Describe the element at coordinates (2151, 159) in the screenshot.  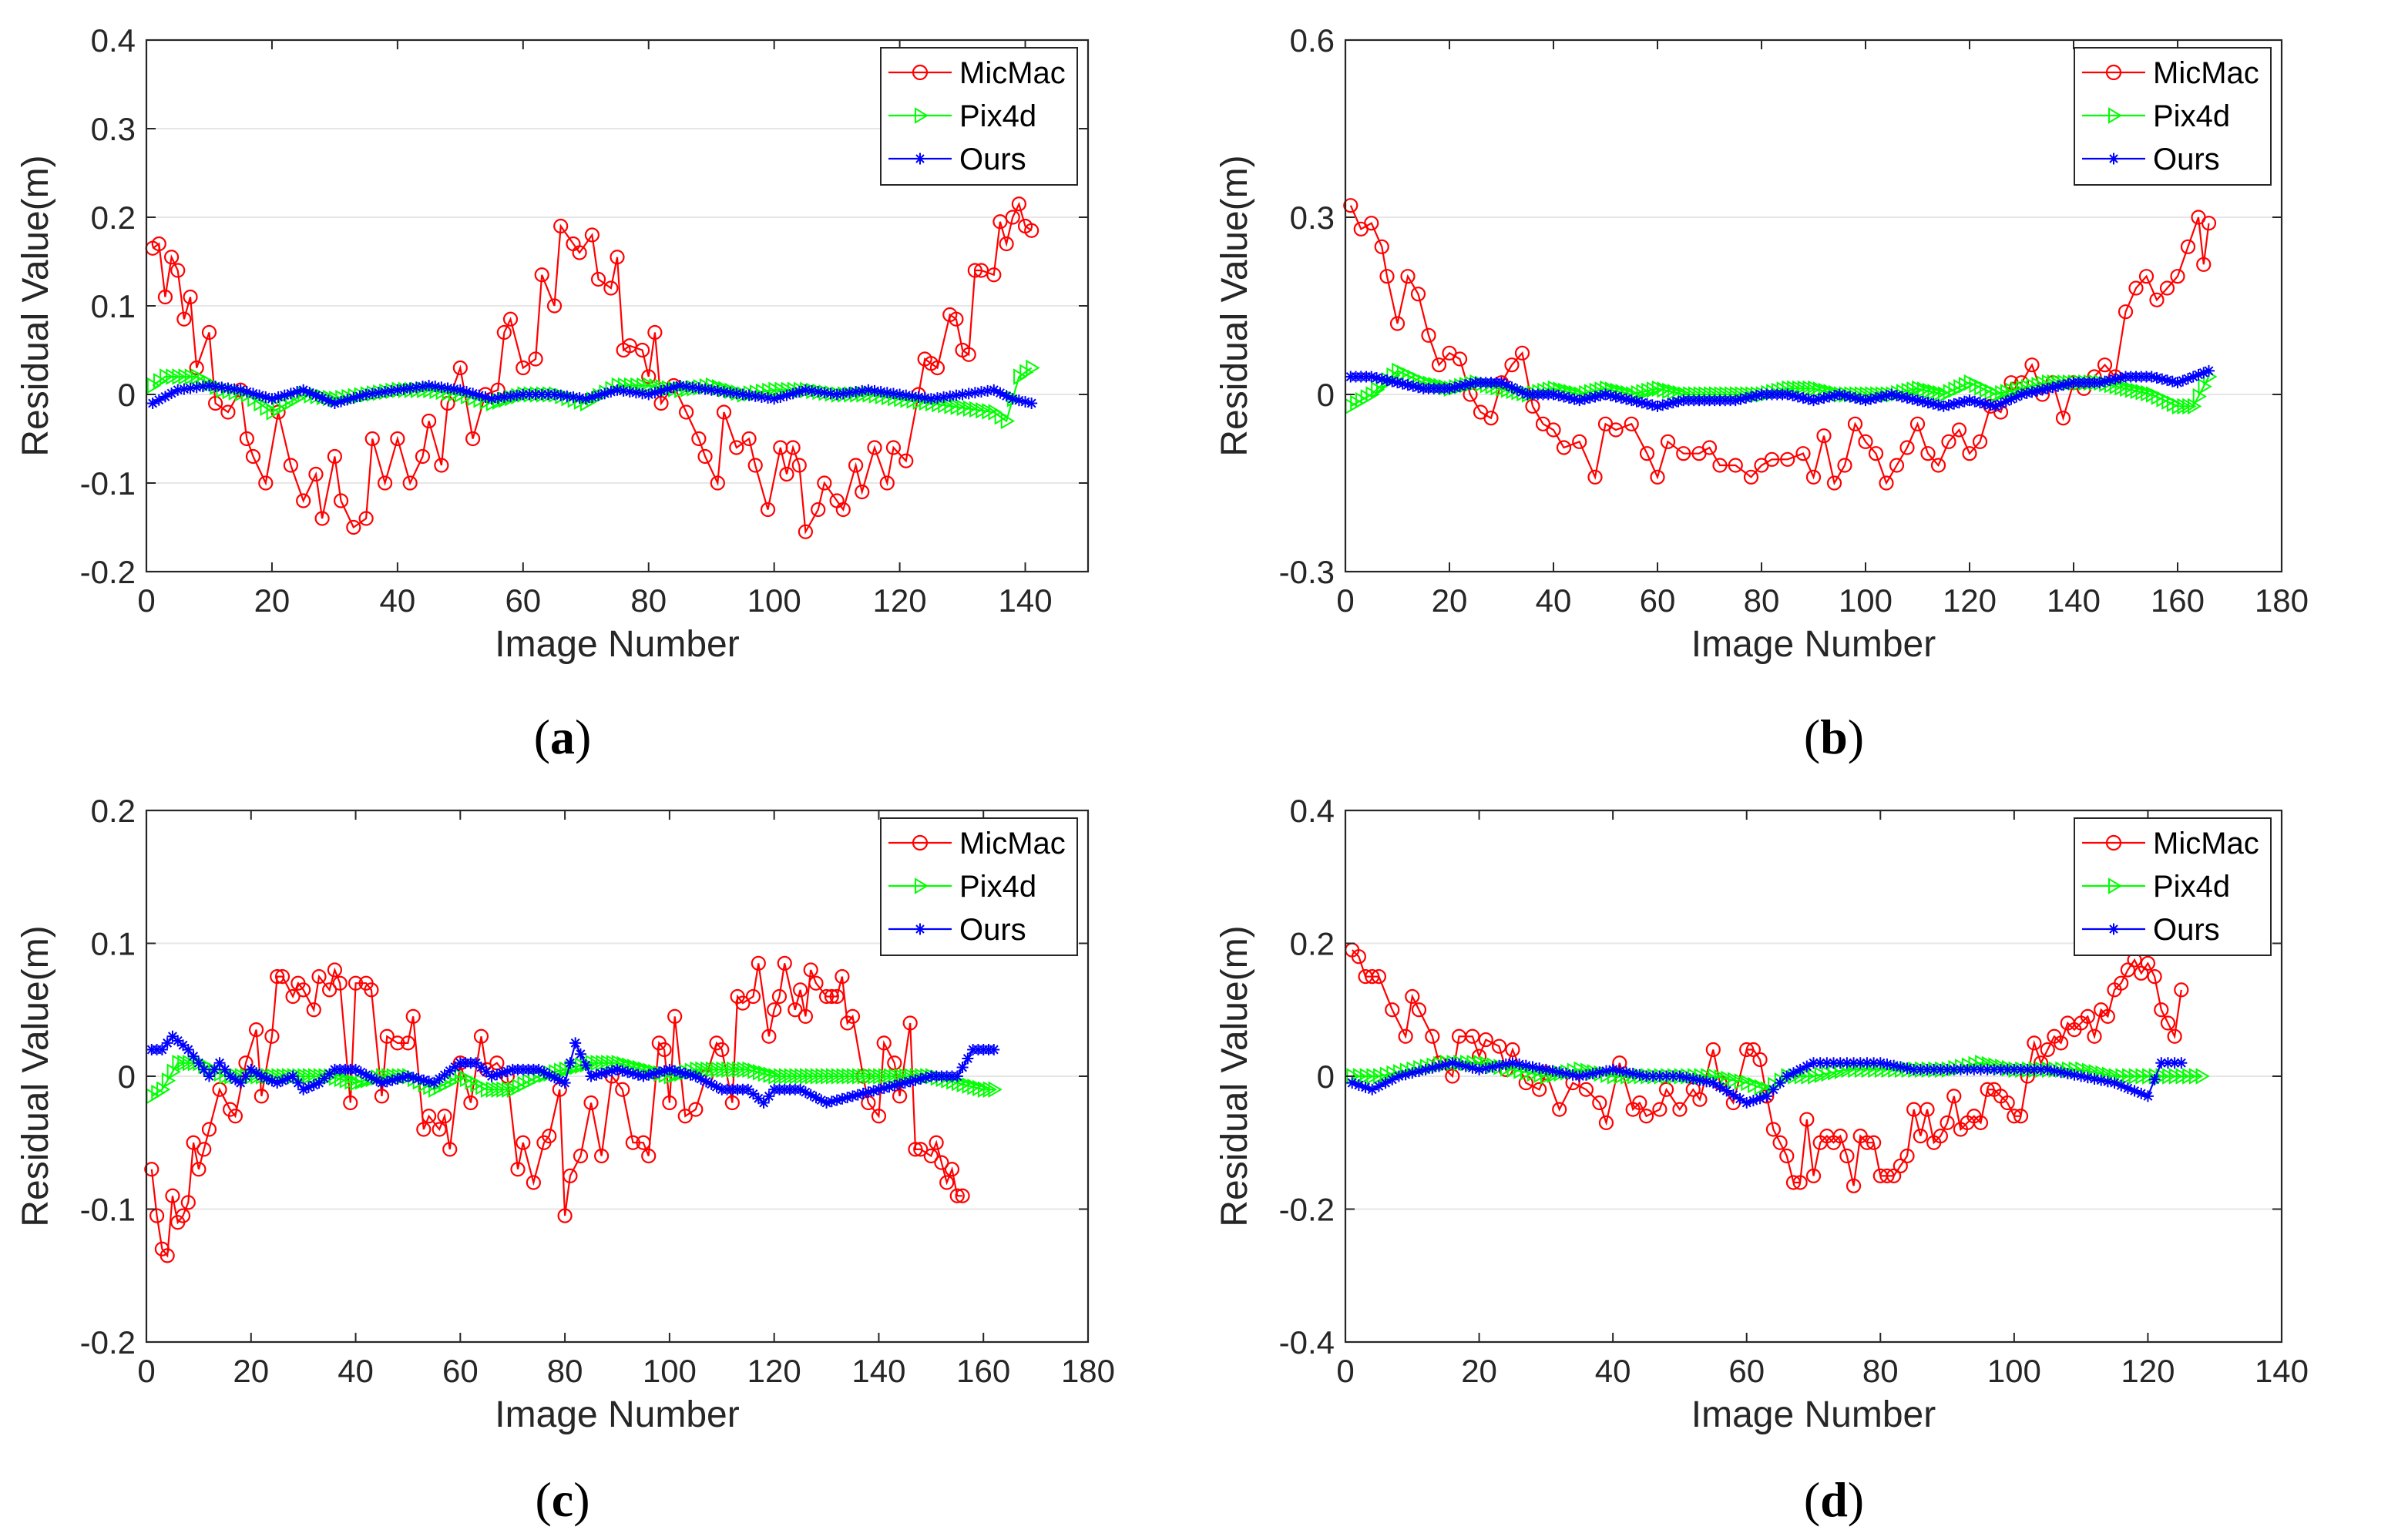
I see `legend-item-ours: Ours` at that location.